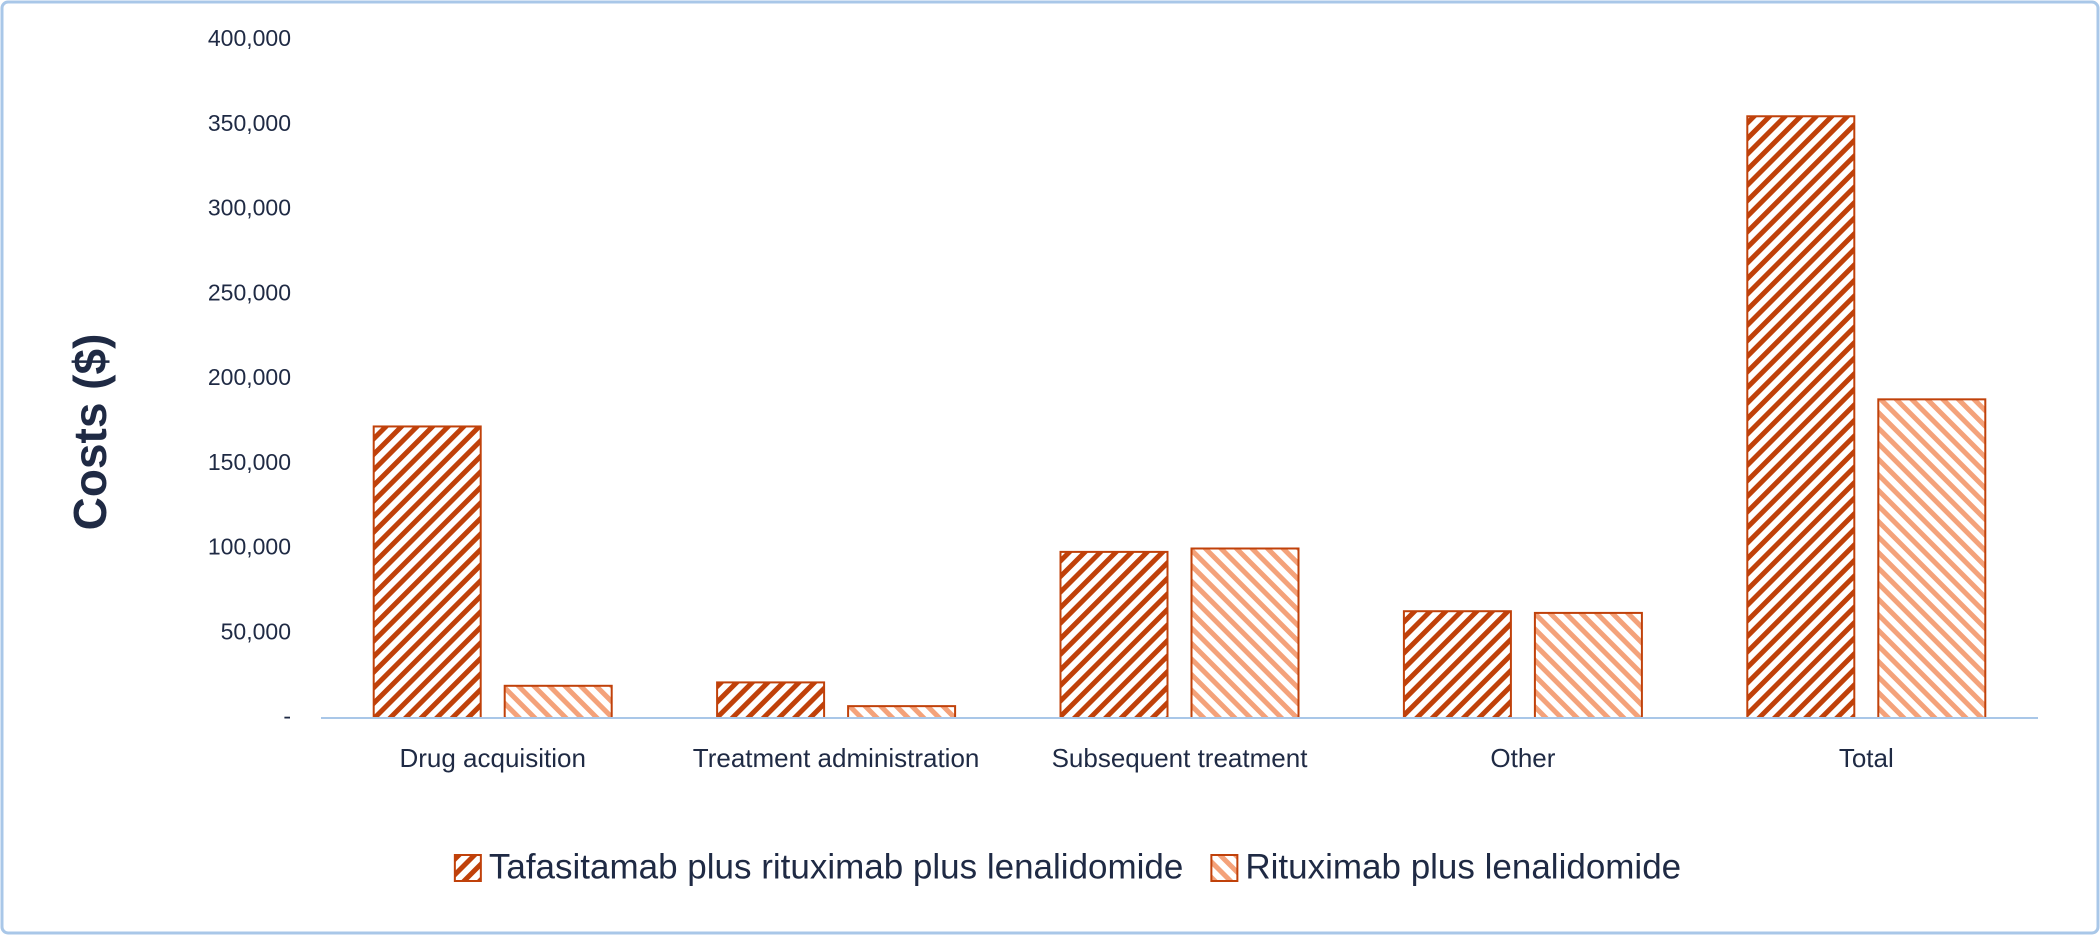  Describe the element at coordinates (249, 377) in the screenshot. I see `y-tick-label: 200,000` at that location.